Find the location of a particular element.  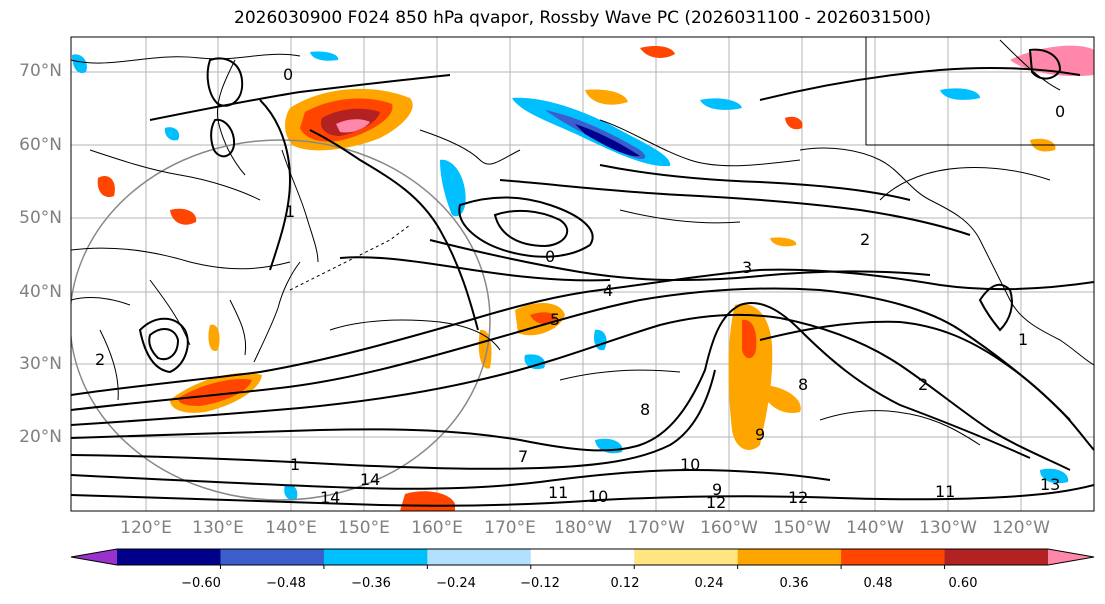

colorbar-outline is located at coordinates (582, 557).